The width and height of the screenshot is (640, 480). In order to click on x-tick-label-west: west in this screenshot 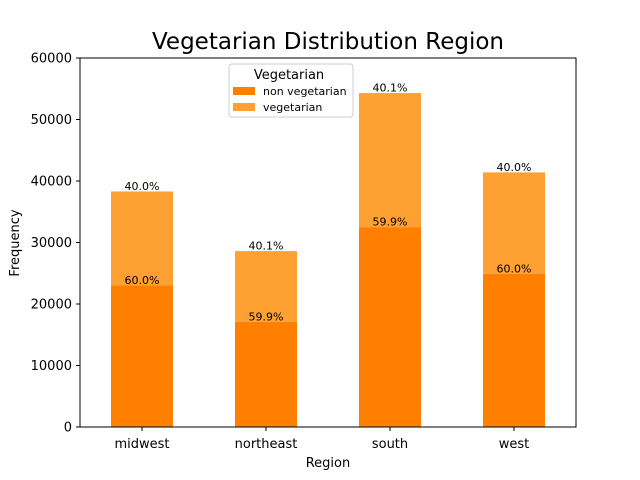, I will do `click(514, 444)`.